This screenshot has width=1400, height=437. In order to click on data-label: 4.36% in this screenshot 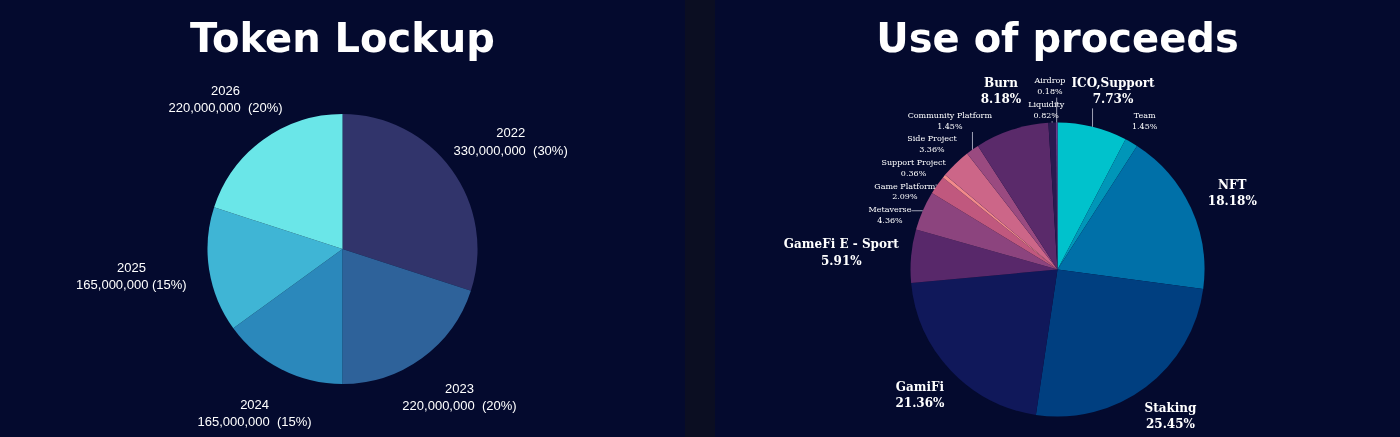, I will do `click(890, 220)`.